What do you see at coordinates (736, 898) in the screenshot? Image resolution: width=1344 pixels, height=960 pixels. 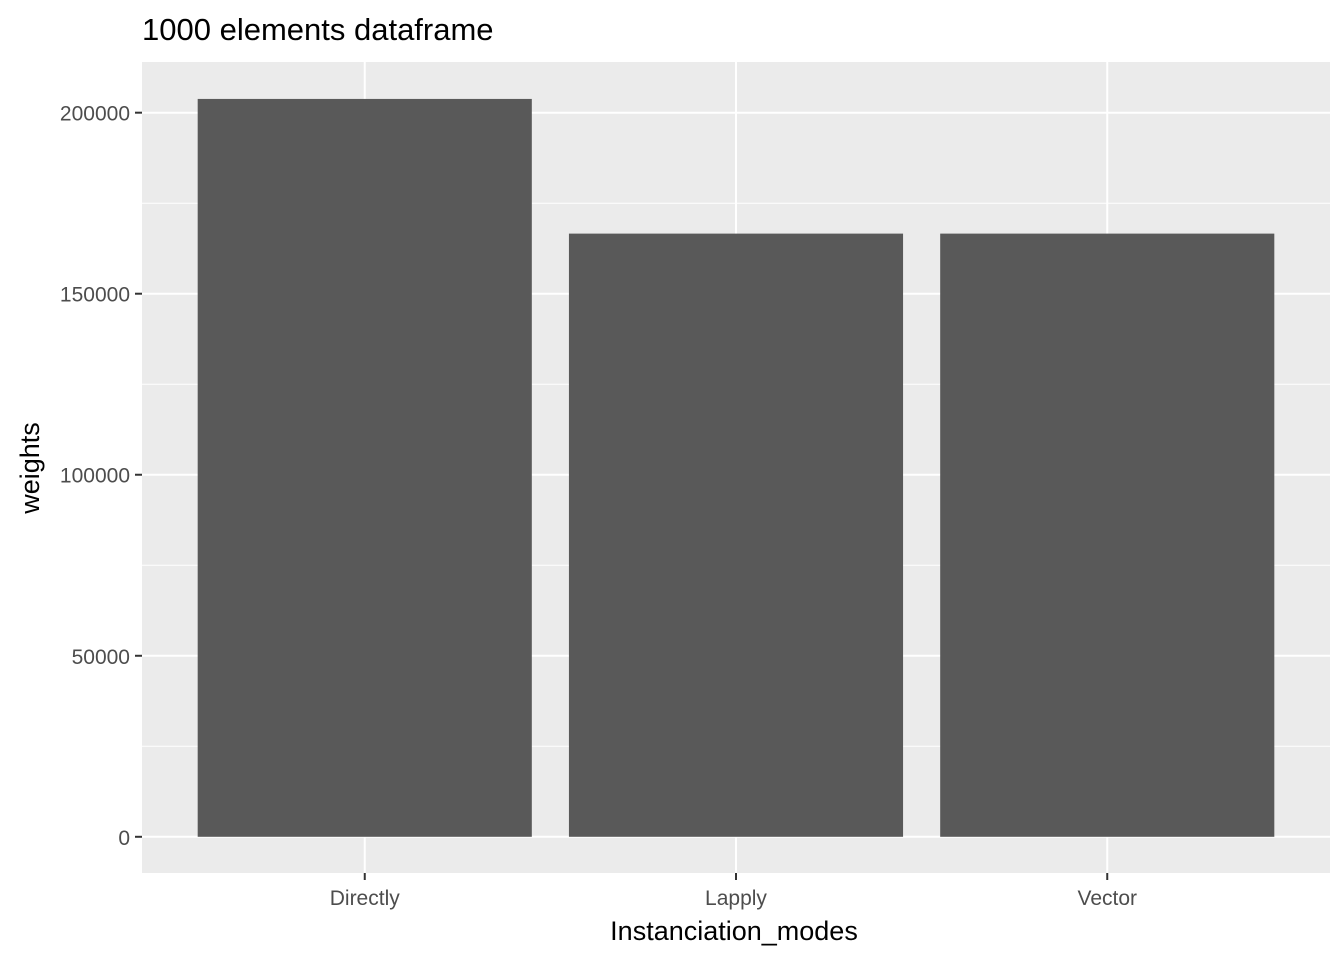 I see `x-tick-label: Lapply` at bounding box center [736, 898].